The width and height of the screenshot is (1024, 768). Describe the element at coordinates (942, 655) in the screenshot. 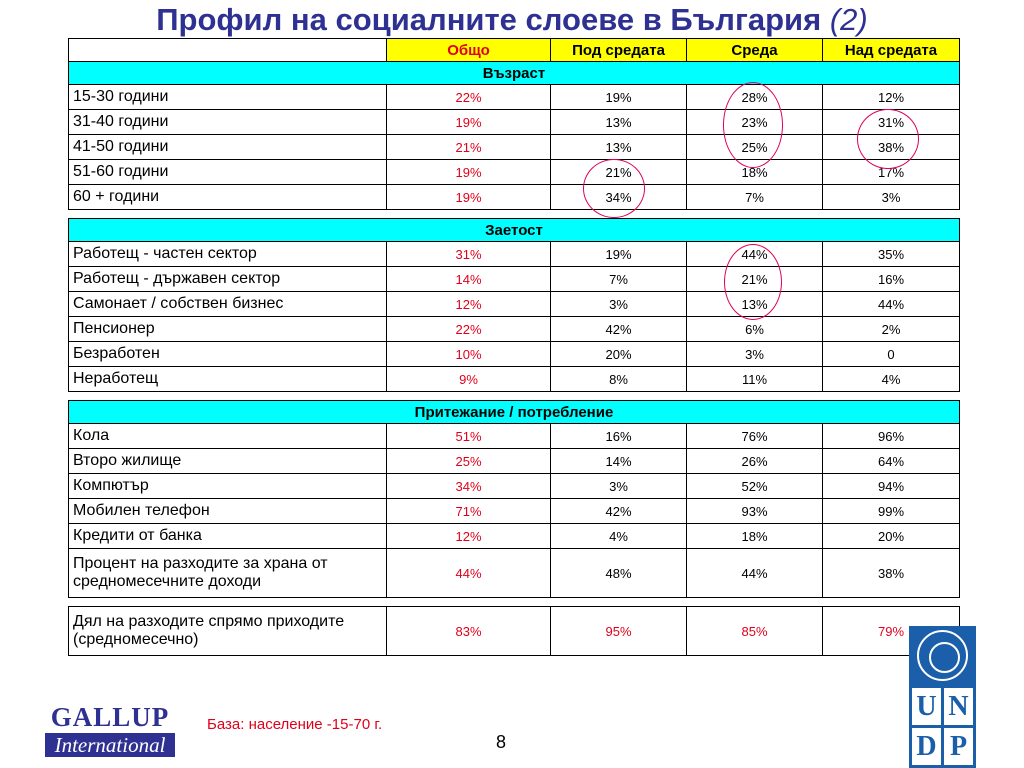

I see `un-emblem-icon` at that location.